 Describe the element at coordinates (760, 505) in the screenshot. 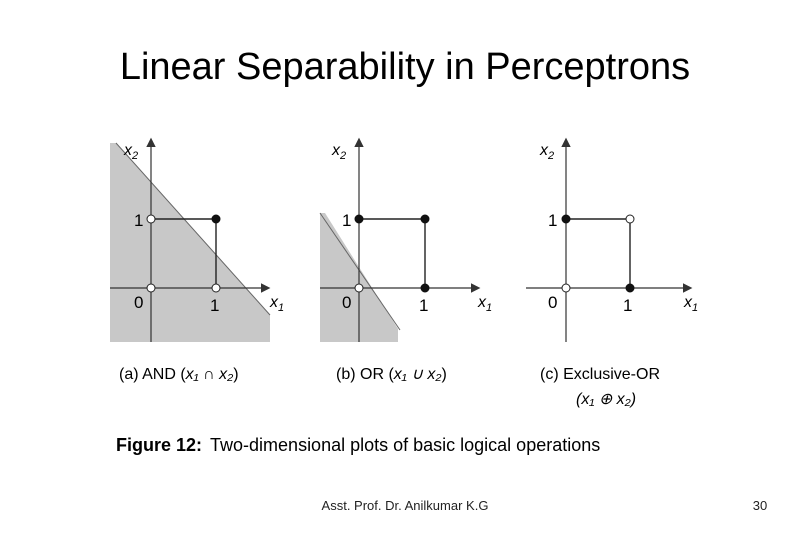

I see `page-number: 30` at that location.